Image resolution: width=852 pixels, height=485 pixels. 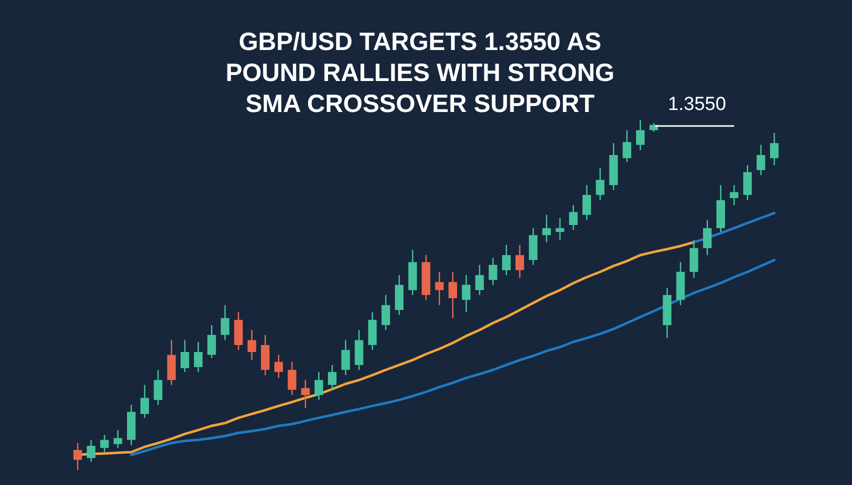 I want to click on text: 1.3550, so click(x=697, y=104).